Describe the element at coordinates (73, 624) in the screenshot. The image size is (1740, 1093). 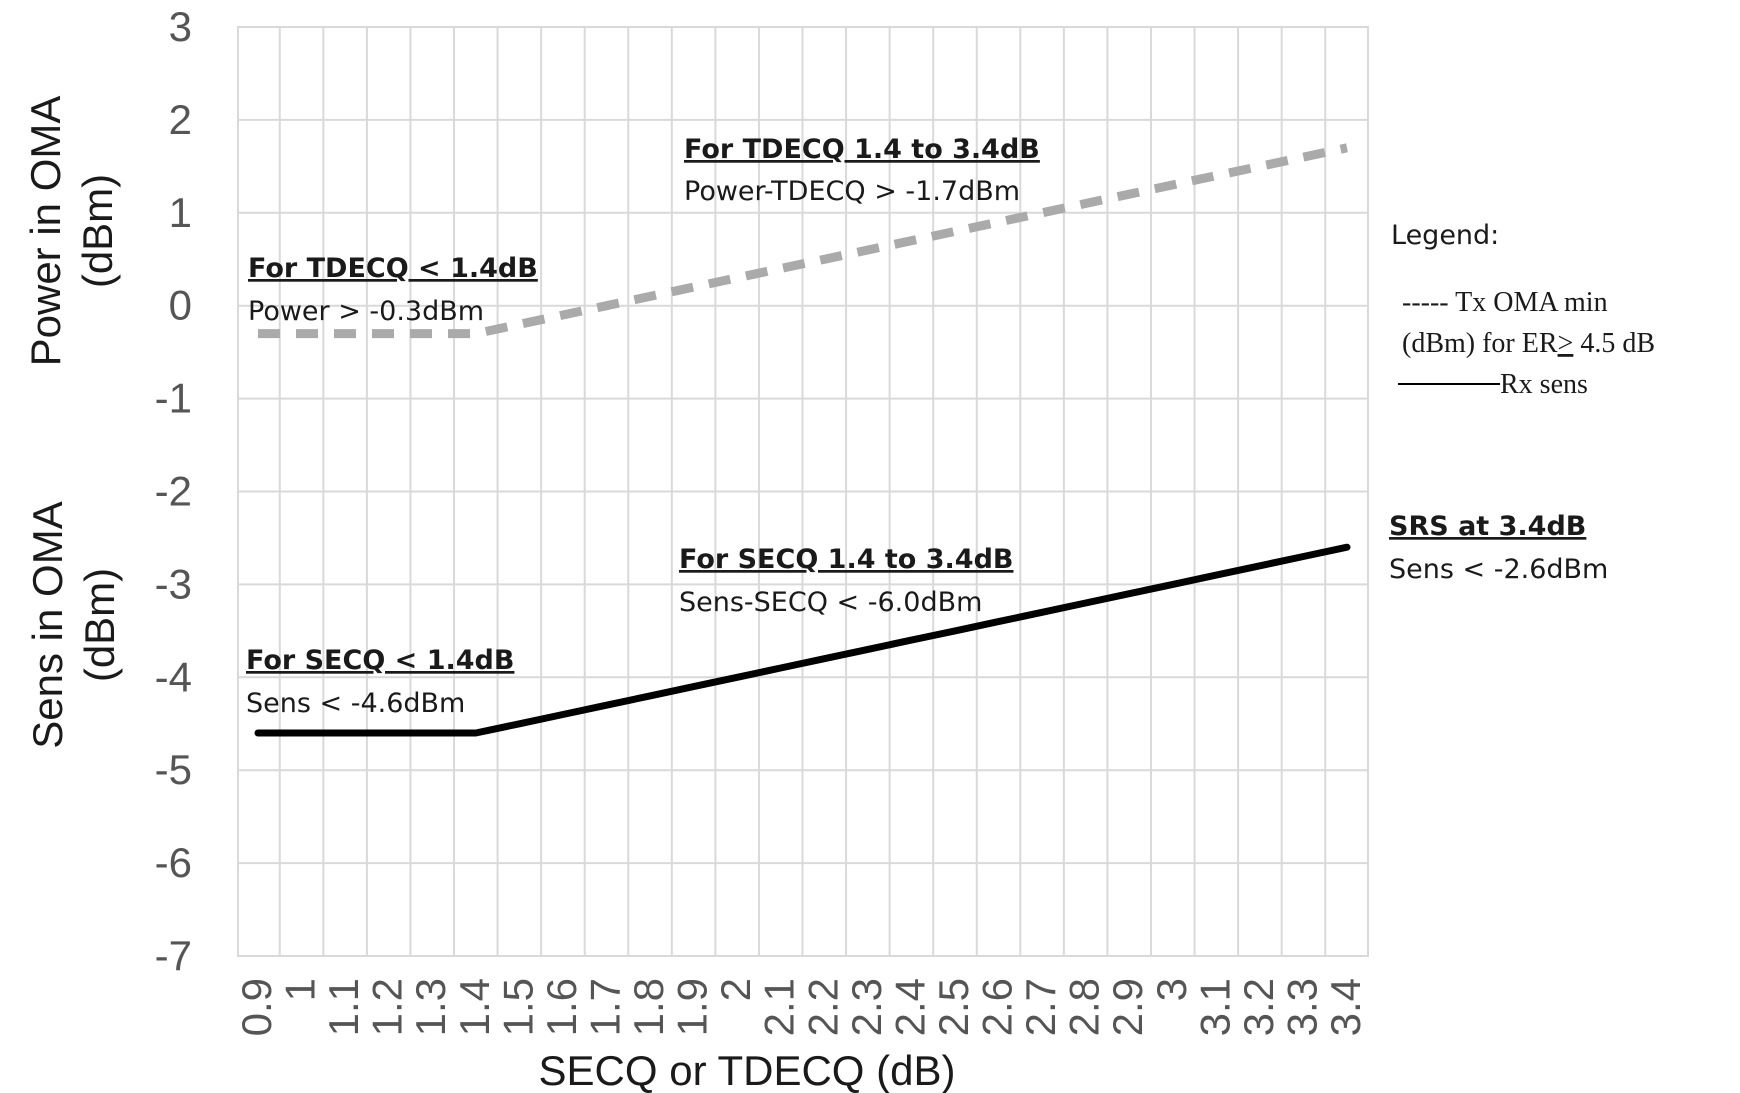
I see `y-axis-title-bottom: Sens in OMA (dBm)` at that location.